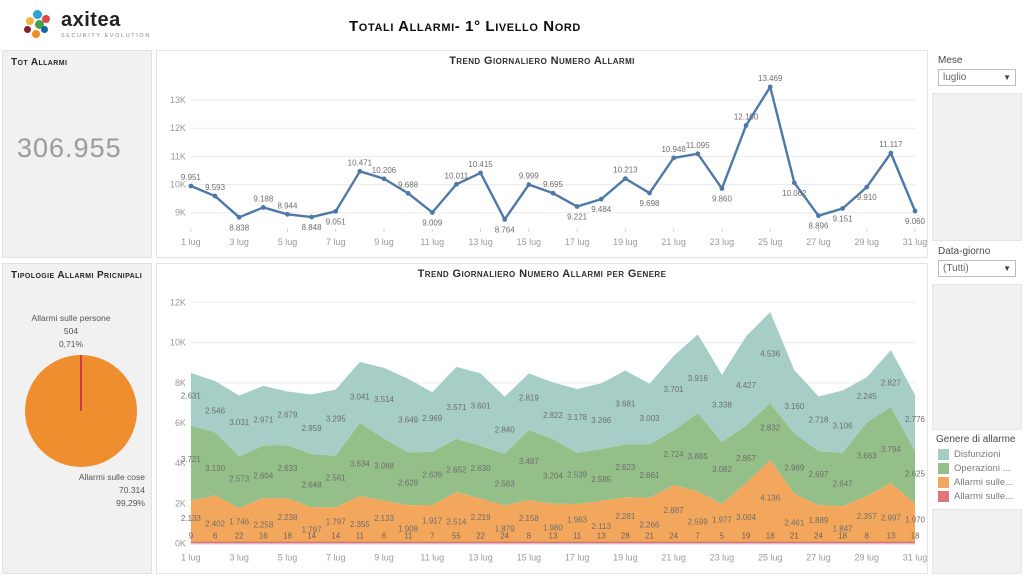  What do you see at coordinates (529, 518) in the screenshot?
I see `svg-text: 2.158` at bounding box center [529, 518].